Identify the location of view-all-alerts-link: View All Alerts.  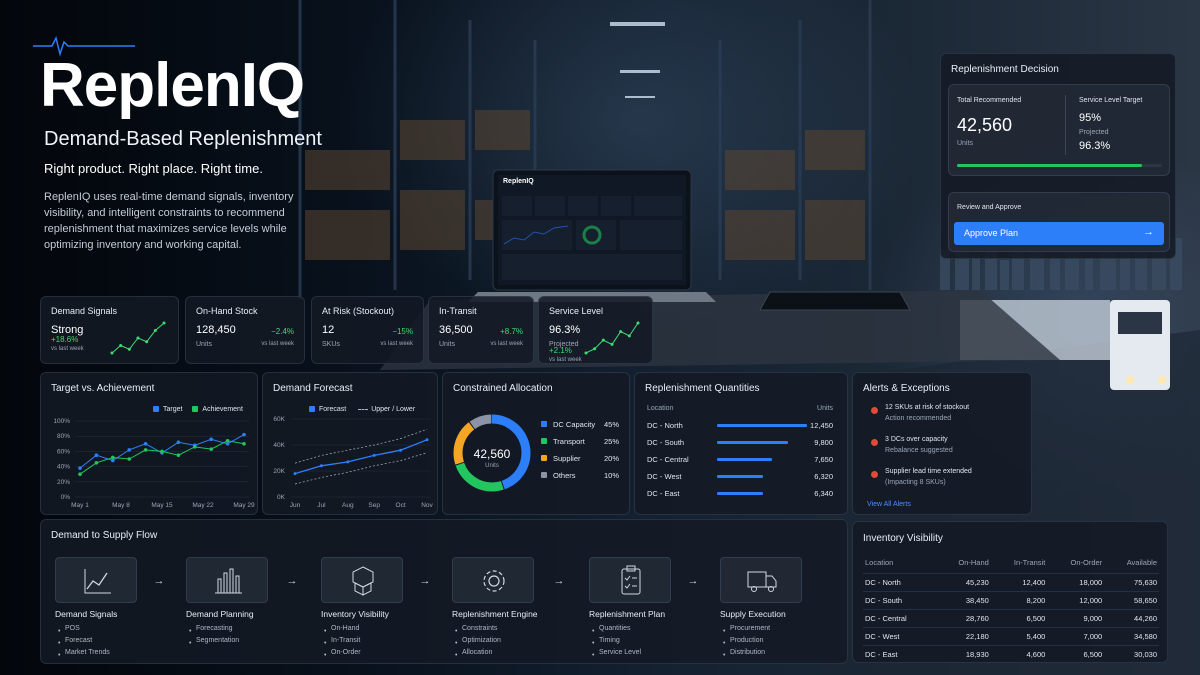
(889, 504).